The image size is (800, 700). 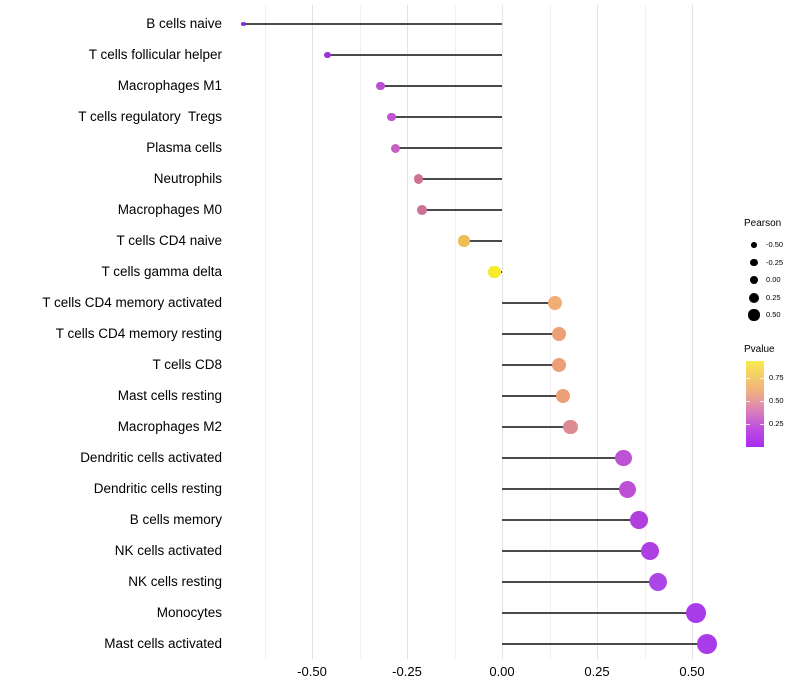 What do you see at coordinates (175, 581) in the screenshot?
I see `y-axis-label: NK cells resting` at bounding box center [175, 581].